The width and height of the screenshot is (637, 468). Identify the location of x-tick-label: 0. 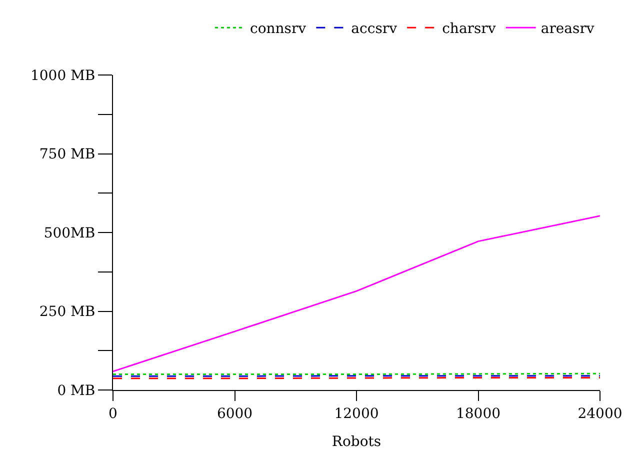
(113, 414).